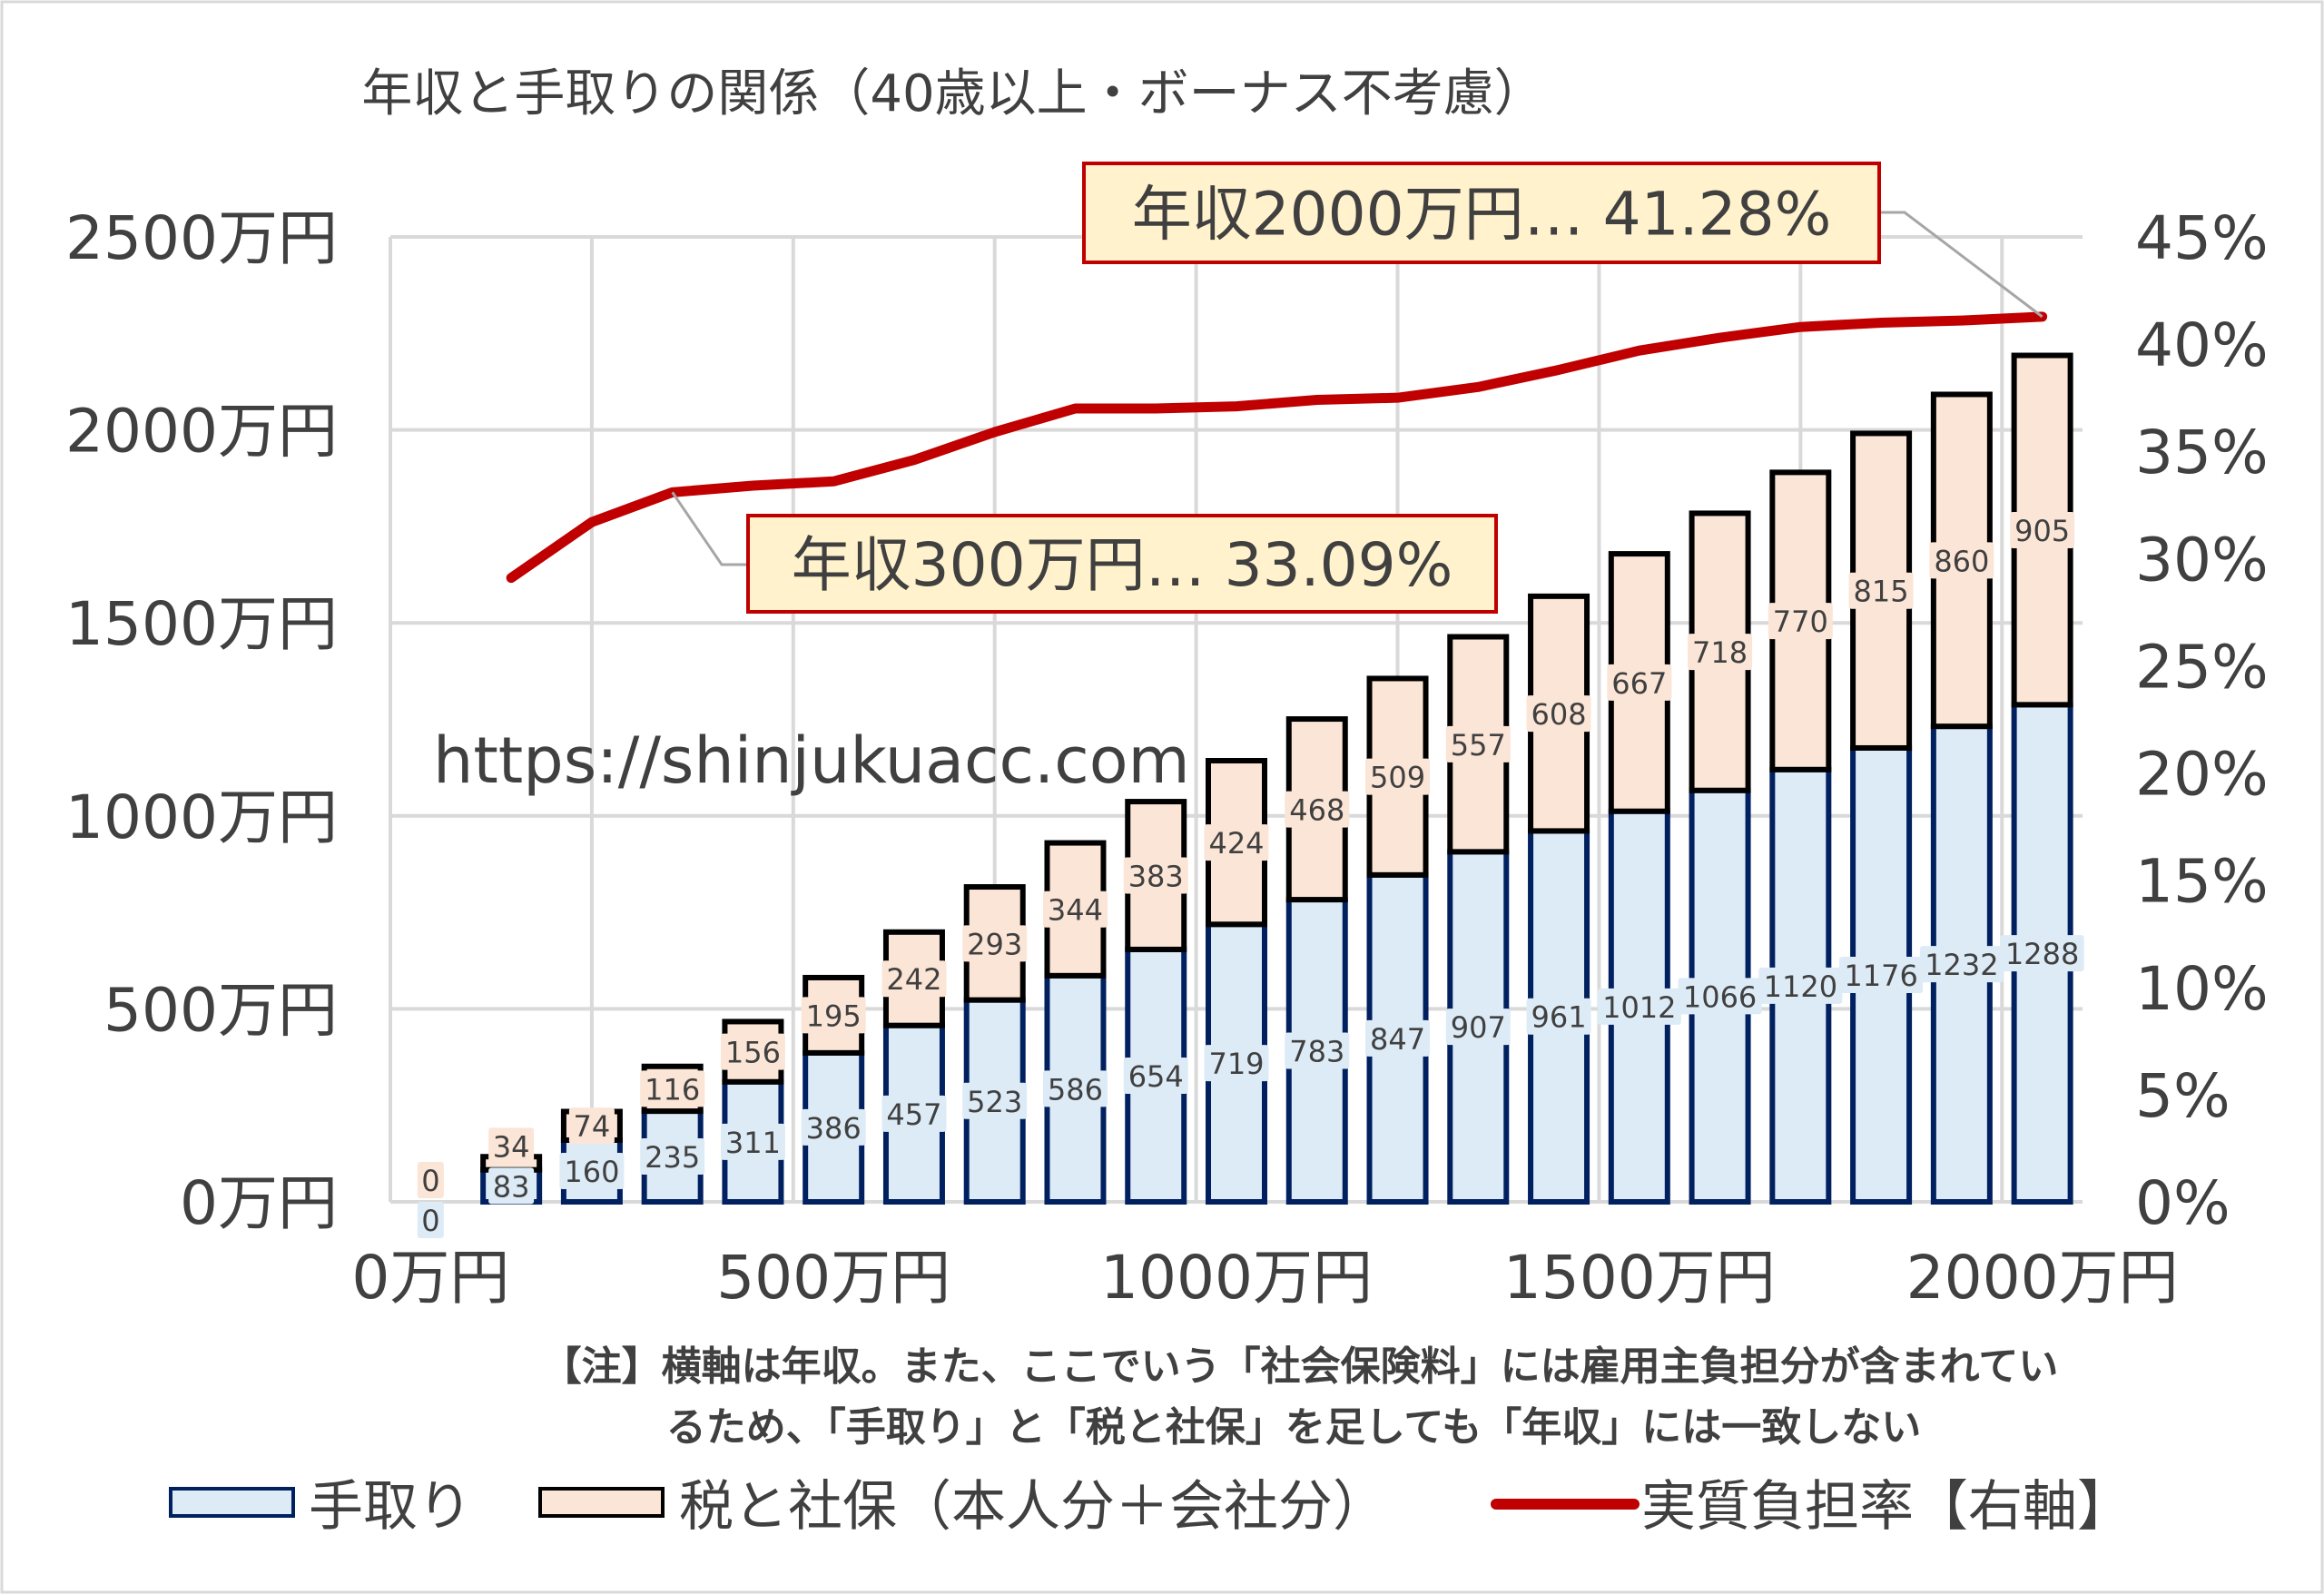  I want to click on x-tick-label: 1000万円, so click(1236, 1278).